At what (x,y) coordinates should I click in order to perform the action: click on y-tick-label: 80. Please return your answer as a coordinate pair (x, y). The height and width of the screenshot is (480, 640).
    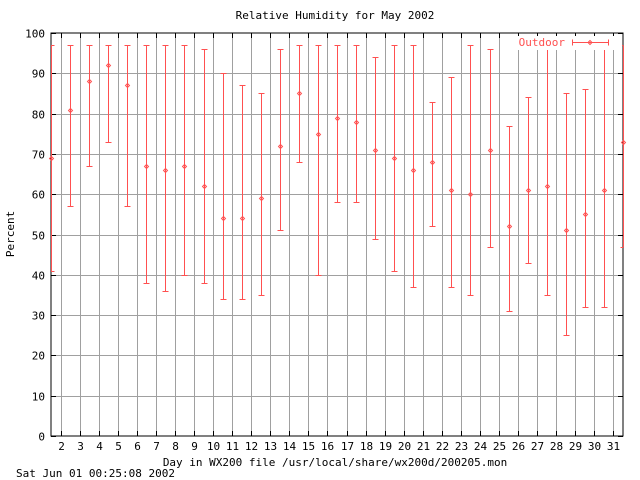
    Looking at the image, I should click on (38, 115).